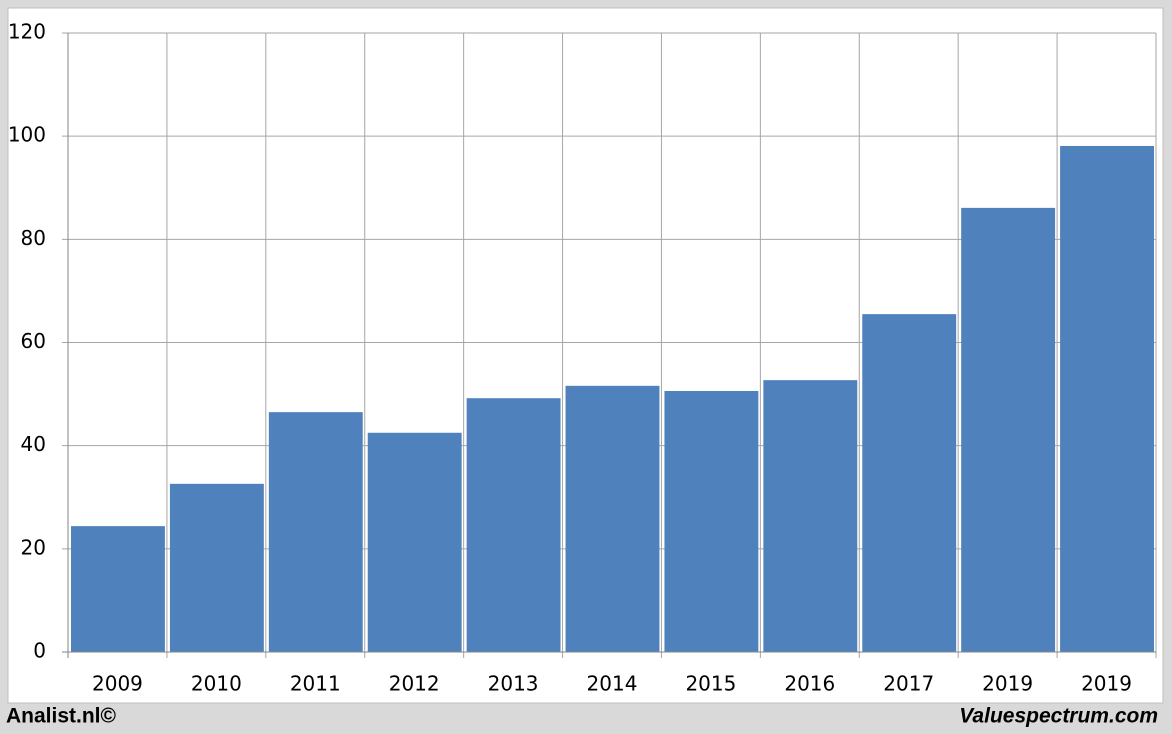 This screenshot has width=1172, height=734. I want to click on y-tick-label: 100, so click(27, 135).